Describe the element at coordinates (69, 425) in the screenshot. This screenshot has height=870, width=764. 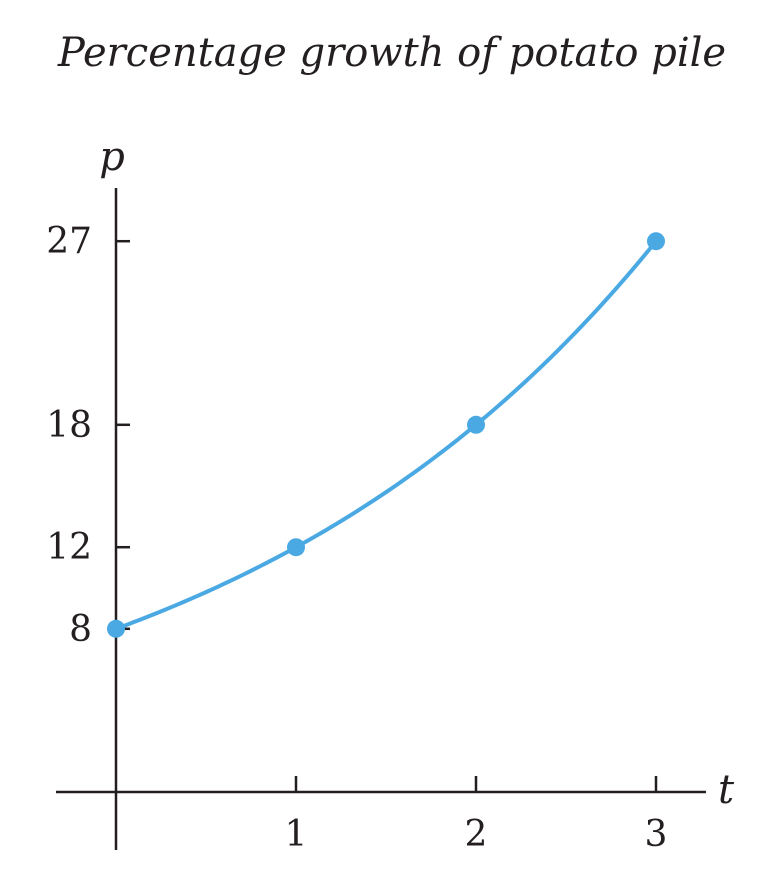
I see `y-tick-label: 18` at that location.